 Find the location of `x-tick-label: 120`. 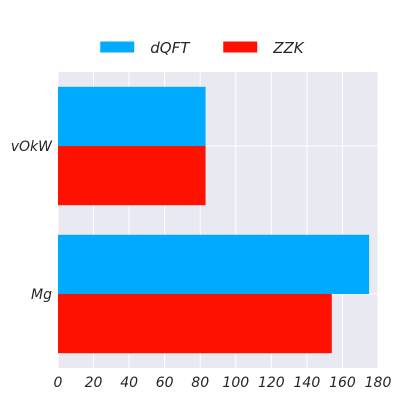

x-tick-label: 120 is located at coordinates (271, 383).